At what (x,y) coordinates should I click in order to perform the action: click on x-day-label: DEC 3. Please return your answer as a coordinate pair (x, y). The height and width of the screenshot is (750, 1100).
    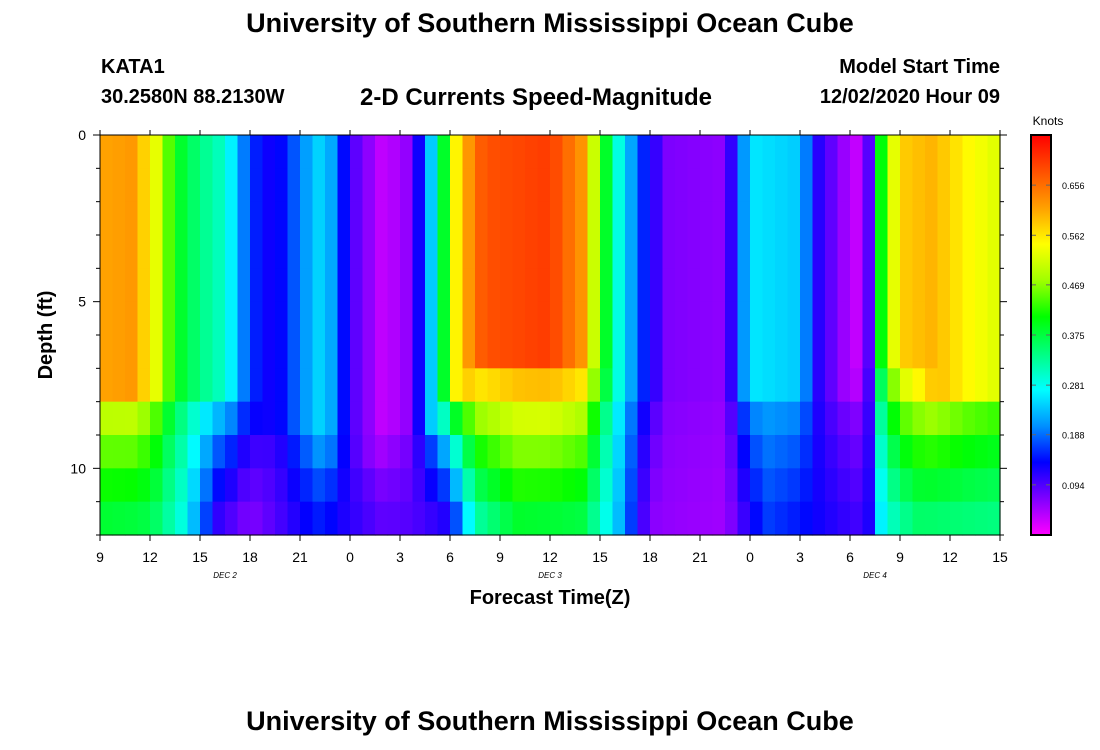
    Looking at the image, I should click on (550, 575).